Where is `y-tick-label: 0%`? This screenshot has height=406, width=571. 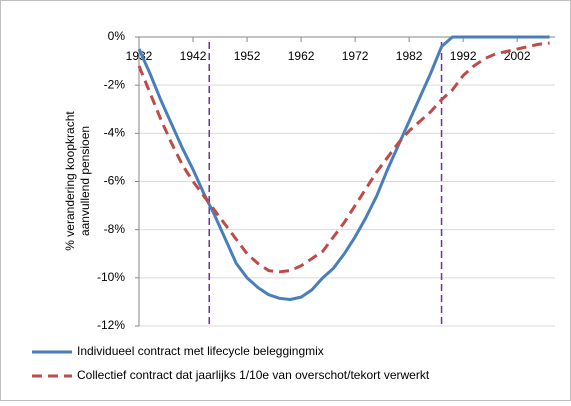 y-tick-label: 0% is located at coordinates (117, 36).